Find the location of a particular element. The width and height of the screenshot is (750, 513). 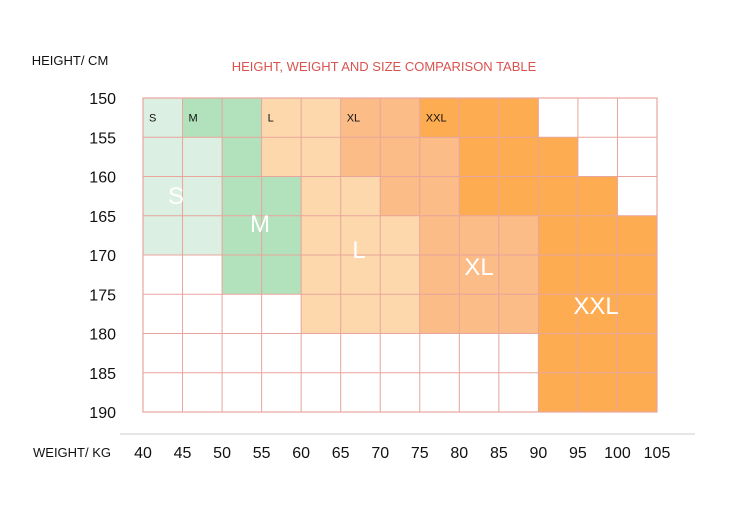

size-region-l is located at coordinates (400, 274).